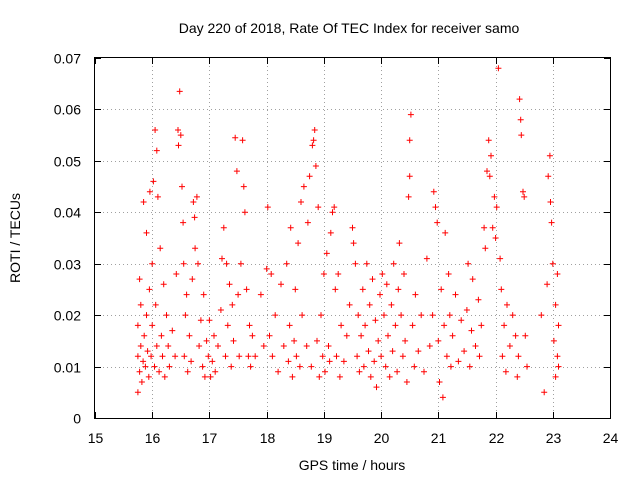  What do you see at coordinates (153, 438) in the screenshot?
I see `x-tick-label: 16` at bounding box center [153, 438].